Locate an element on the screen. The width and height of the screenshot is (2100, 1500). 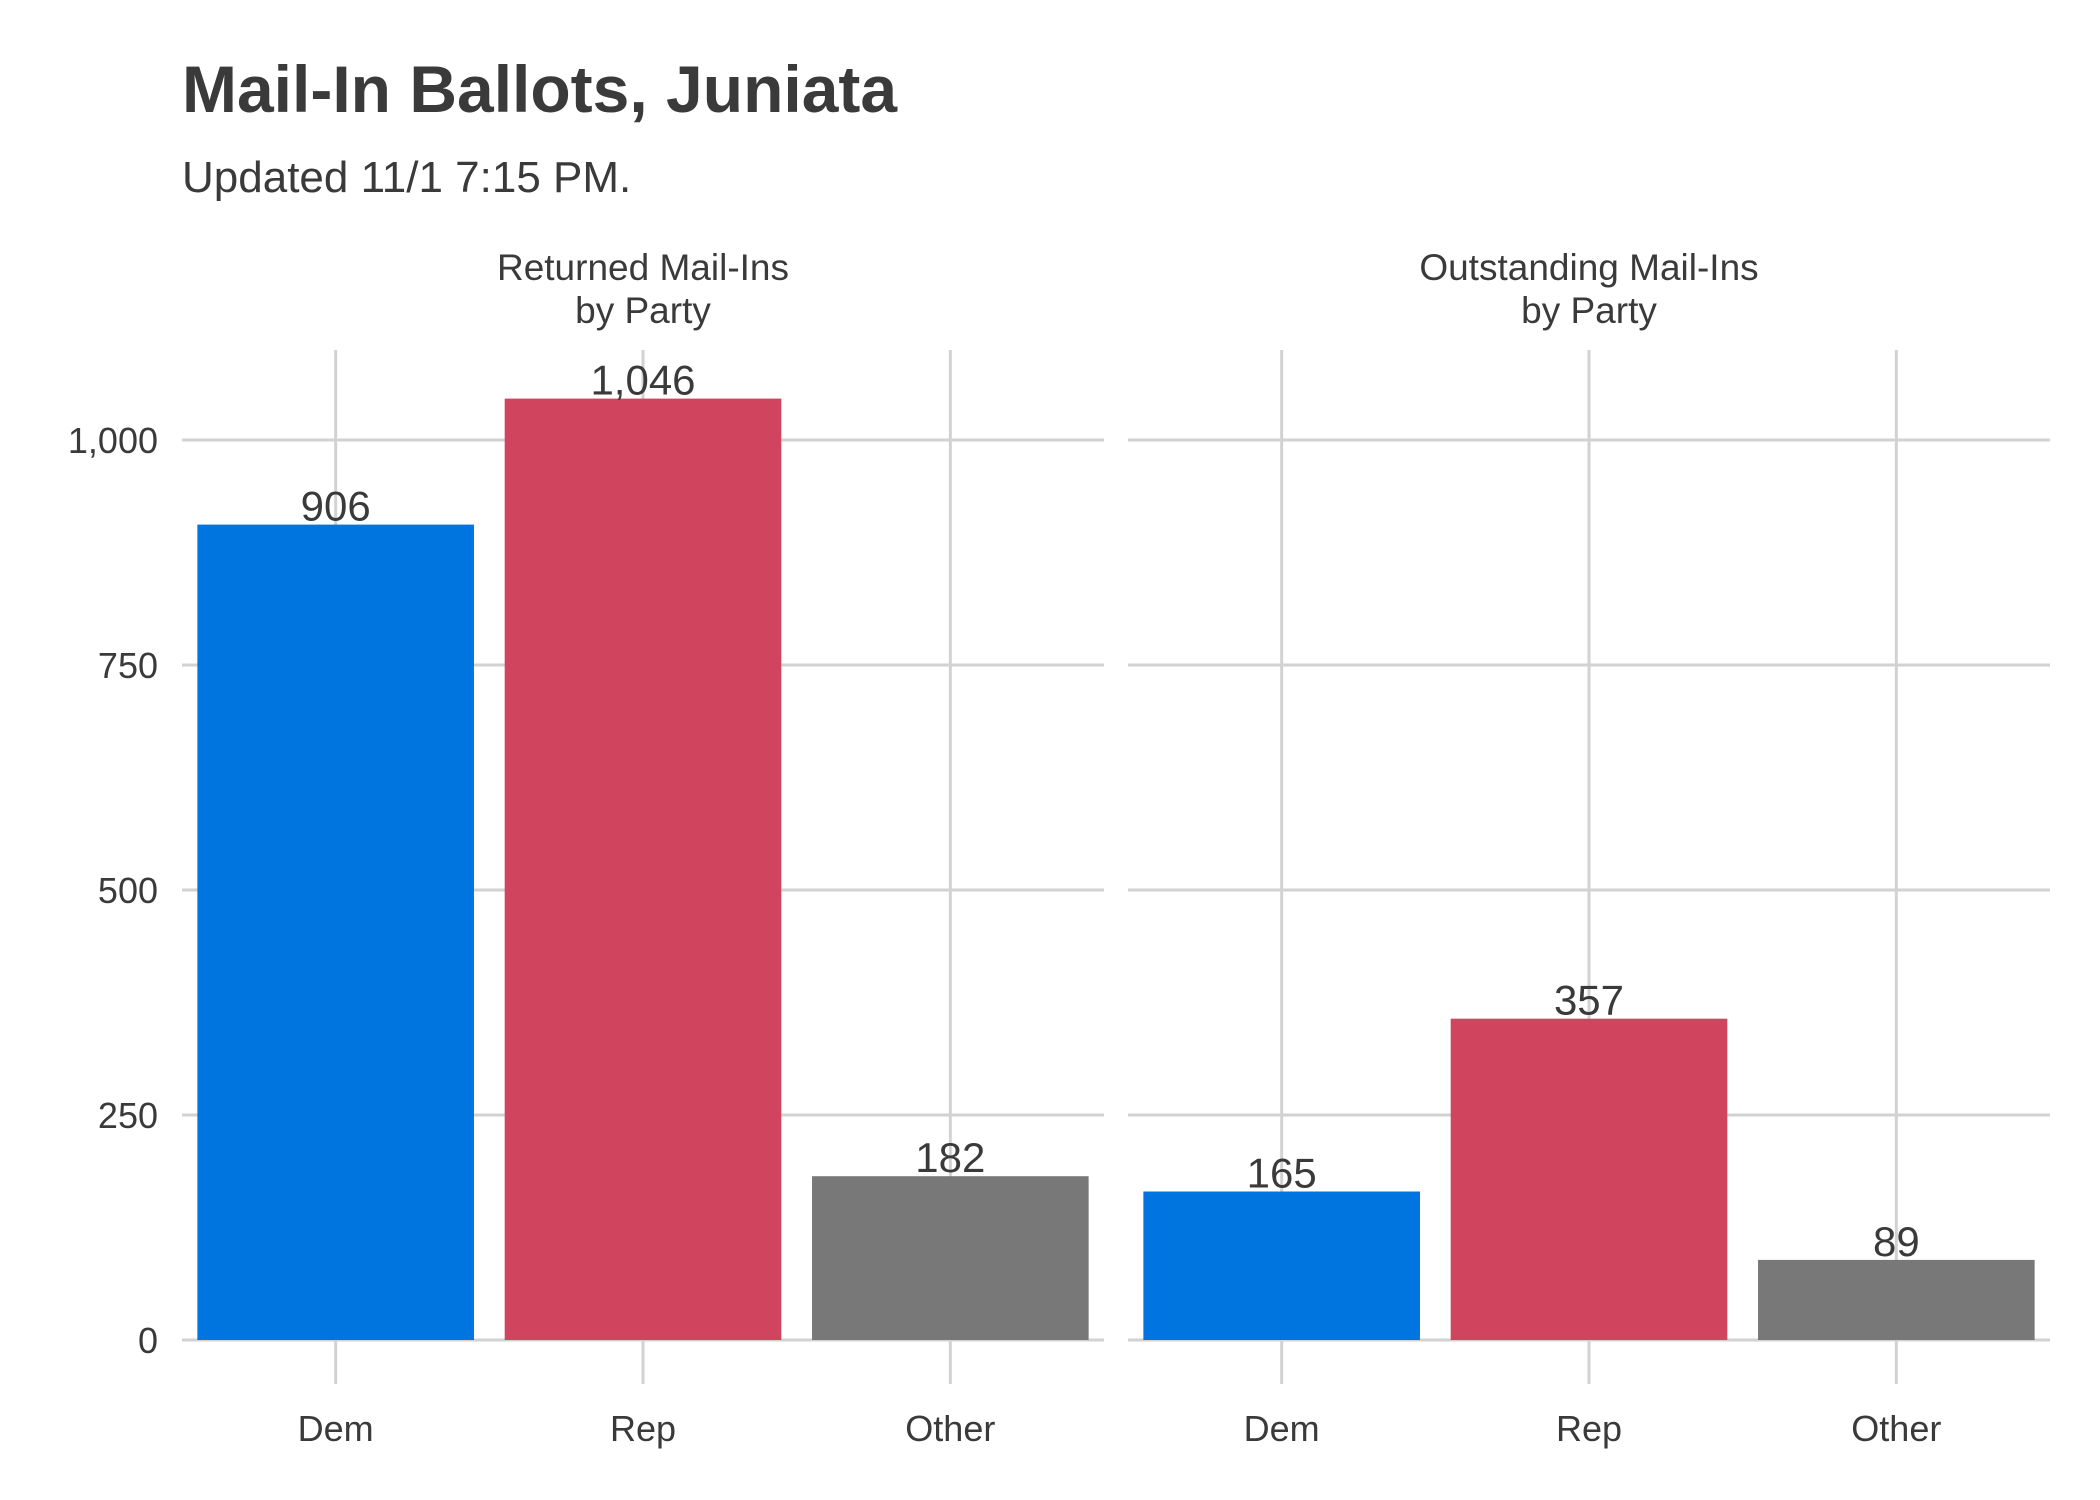
panel-strip-label: Returned Mail-Ins is located at coordinates (643, 267).